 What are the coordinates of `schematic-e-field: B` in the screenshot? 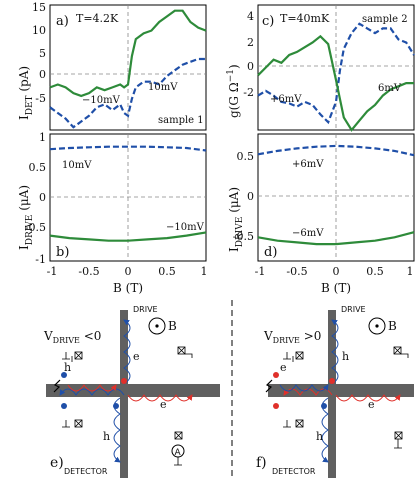 It's located at (172, 326).